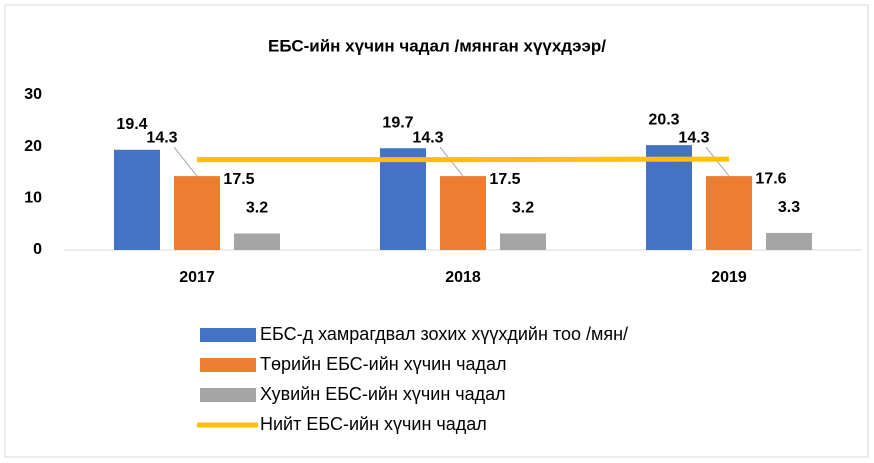 Image resolution: width=874 pixels, height=463 pixels. What do you see at coordinates (383, 364) in the screenshot?
I see `legend-label: Төрийн ЕБС-ийн хүчин чадал` at bounding box center [383, 364].